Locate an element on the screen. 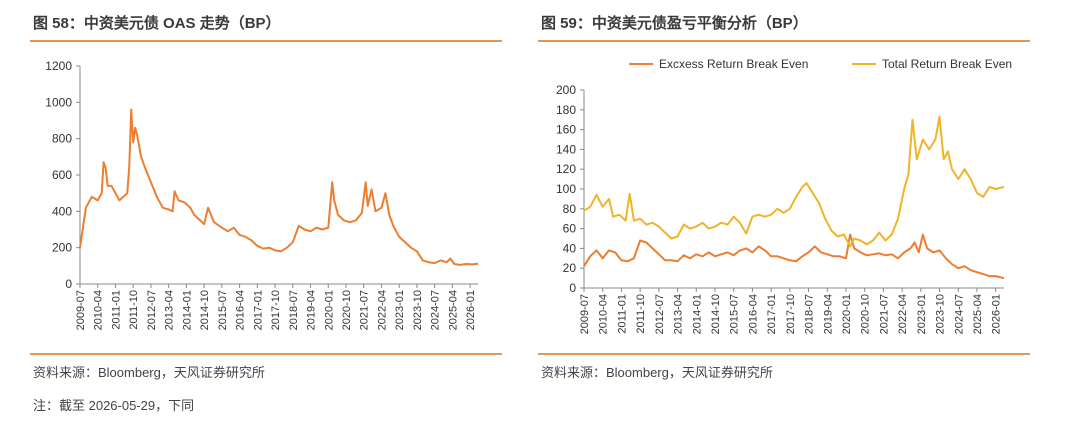 The height and width of the screenshot is (421, 1080). y-tick-label: 140 is located at coordinates (566, 149).